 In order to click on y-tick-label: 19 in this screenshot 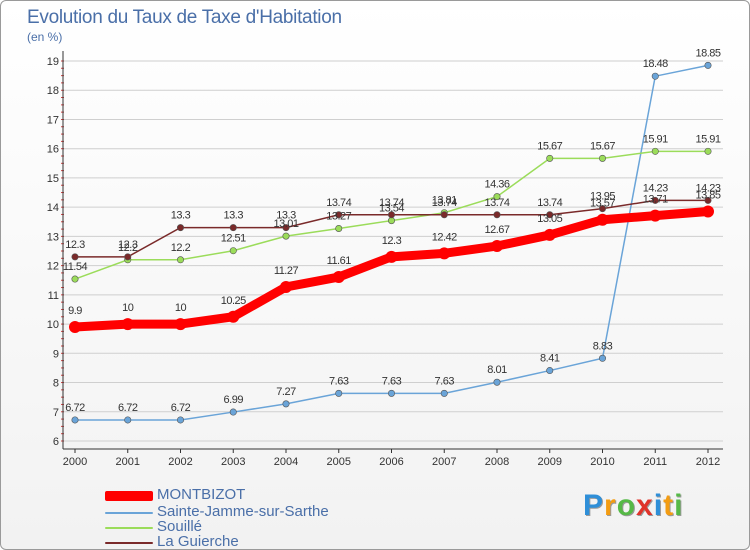, I will do `click(53, 62)`.